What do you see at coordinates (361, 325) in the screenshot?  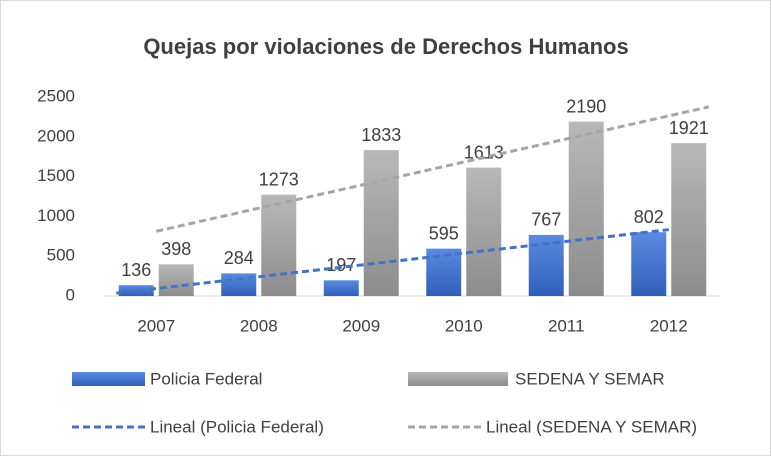 I see `x-tick-label: 2009` at bounding box center [361, 325].